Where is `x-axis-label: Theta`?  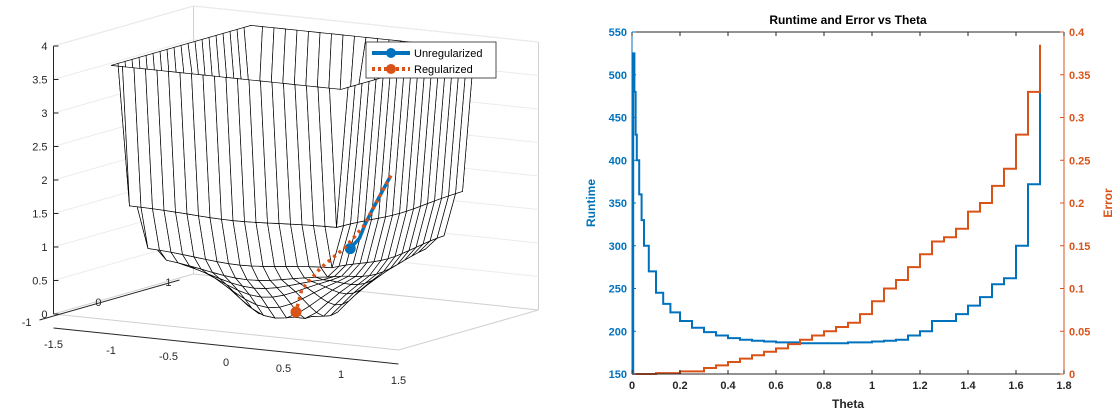 x-axis-label: Theta is located at coordinates (848, 404).